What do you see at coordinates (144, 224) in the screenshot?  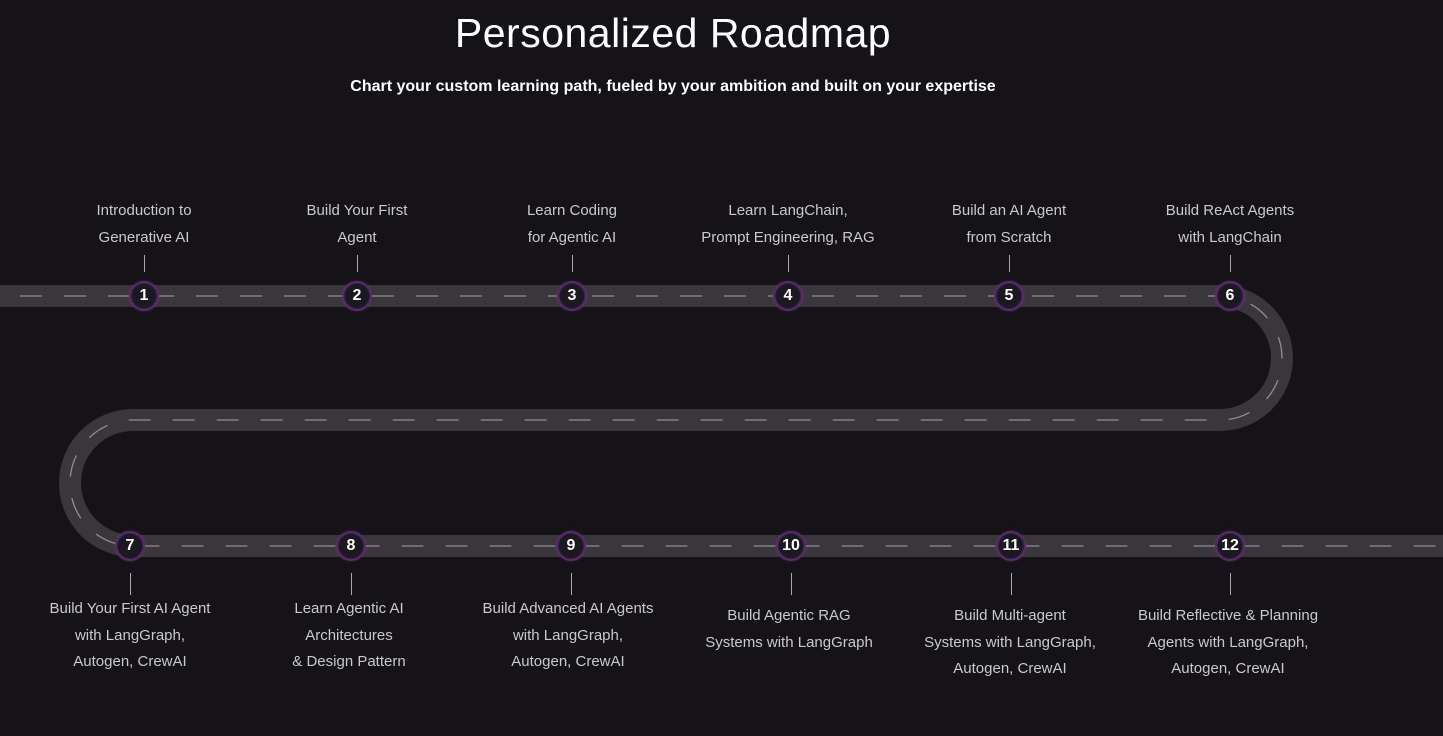 I see `milestone-label: Introduction to Generative AI` at bounding box center [144, 224].